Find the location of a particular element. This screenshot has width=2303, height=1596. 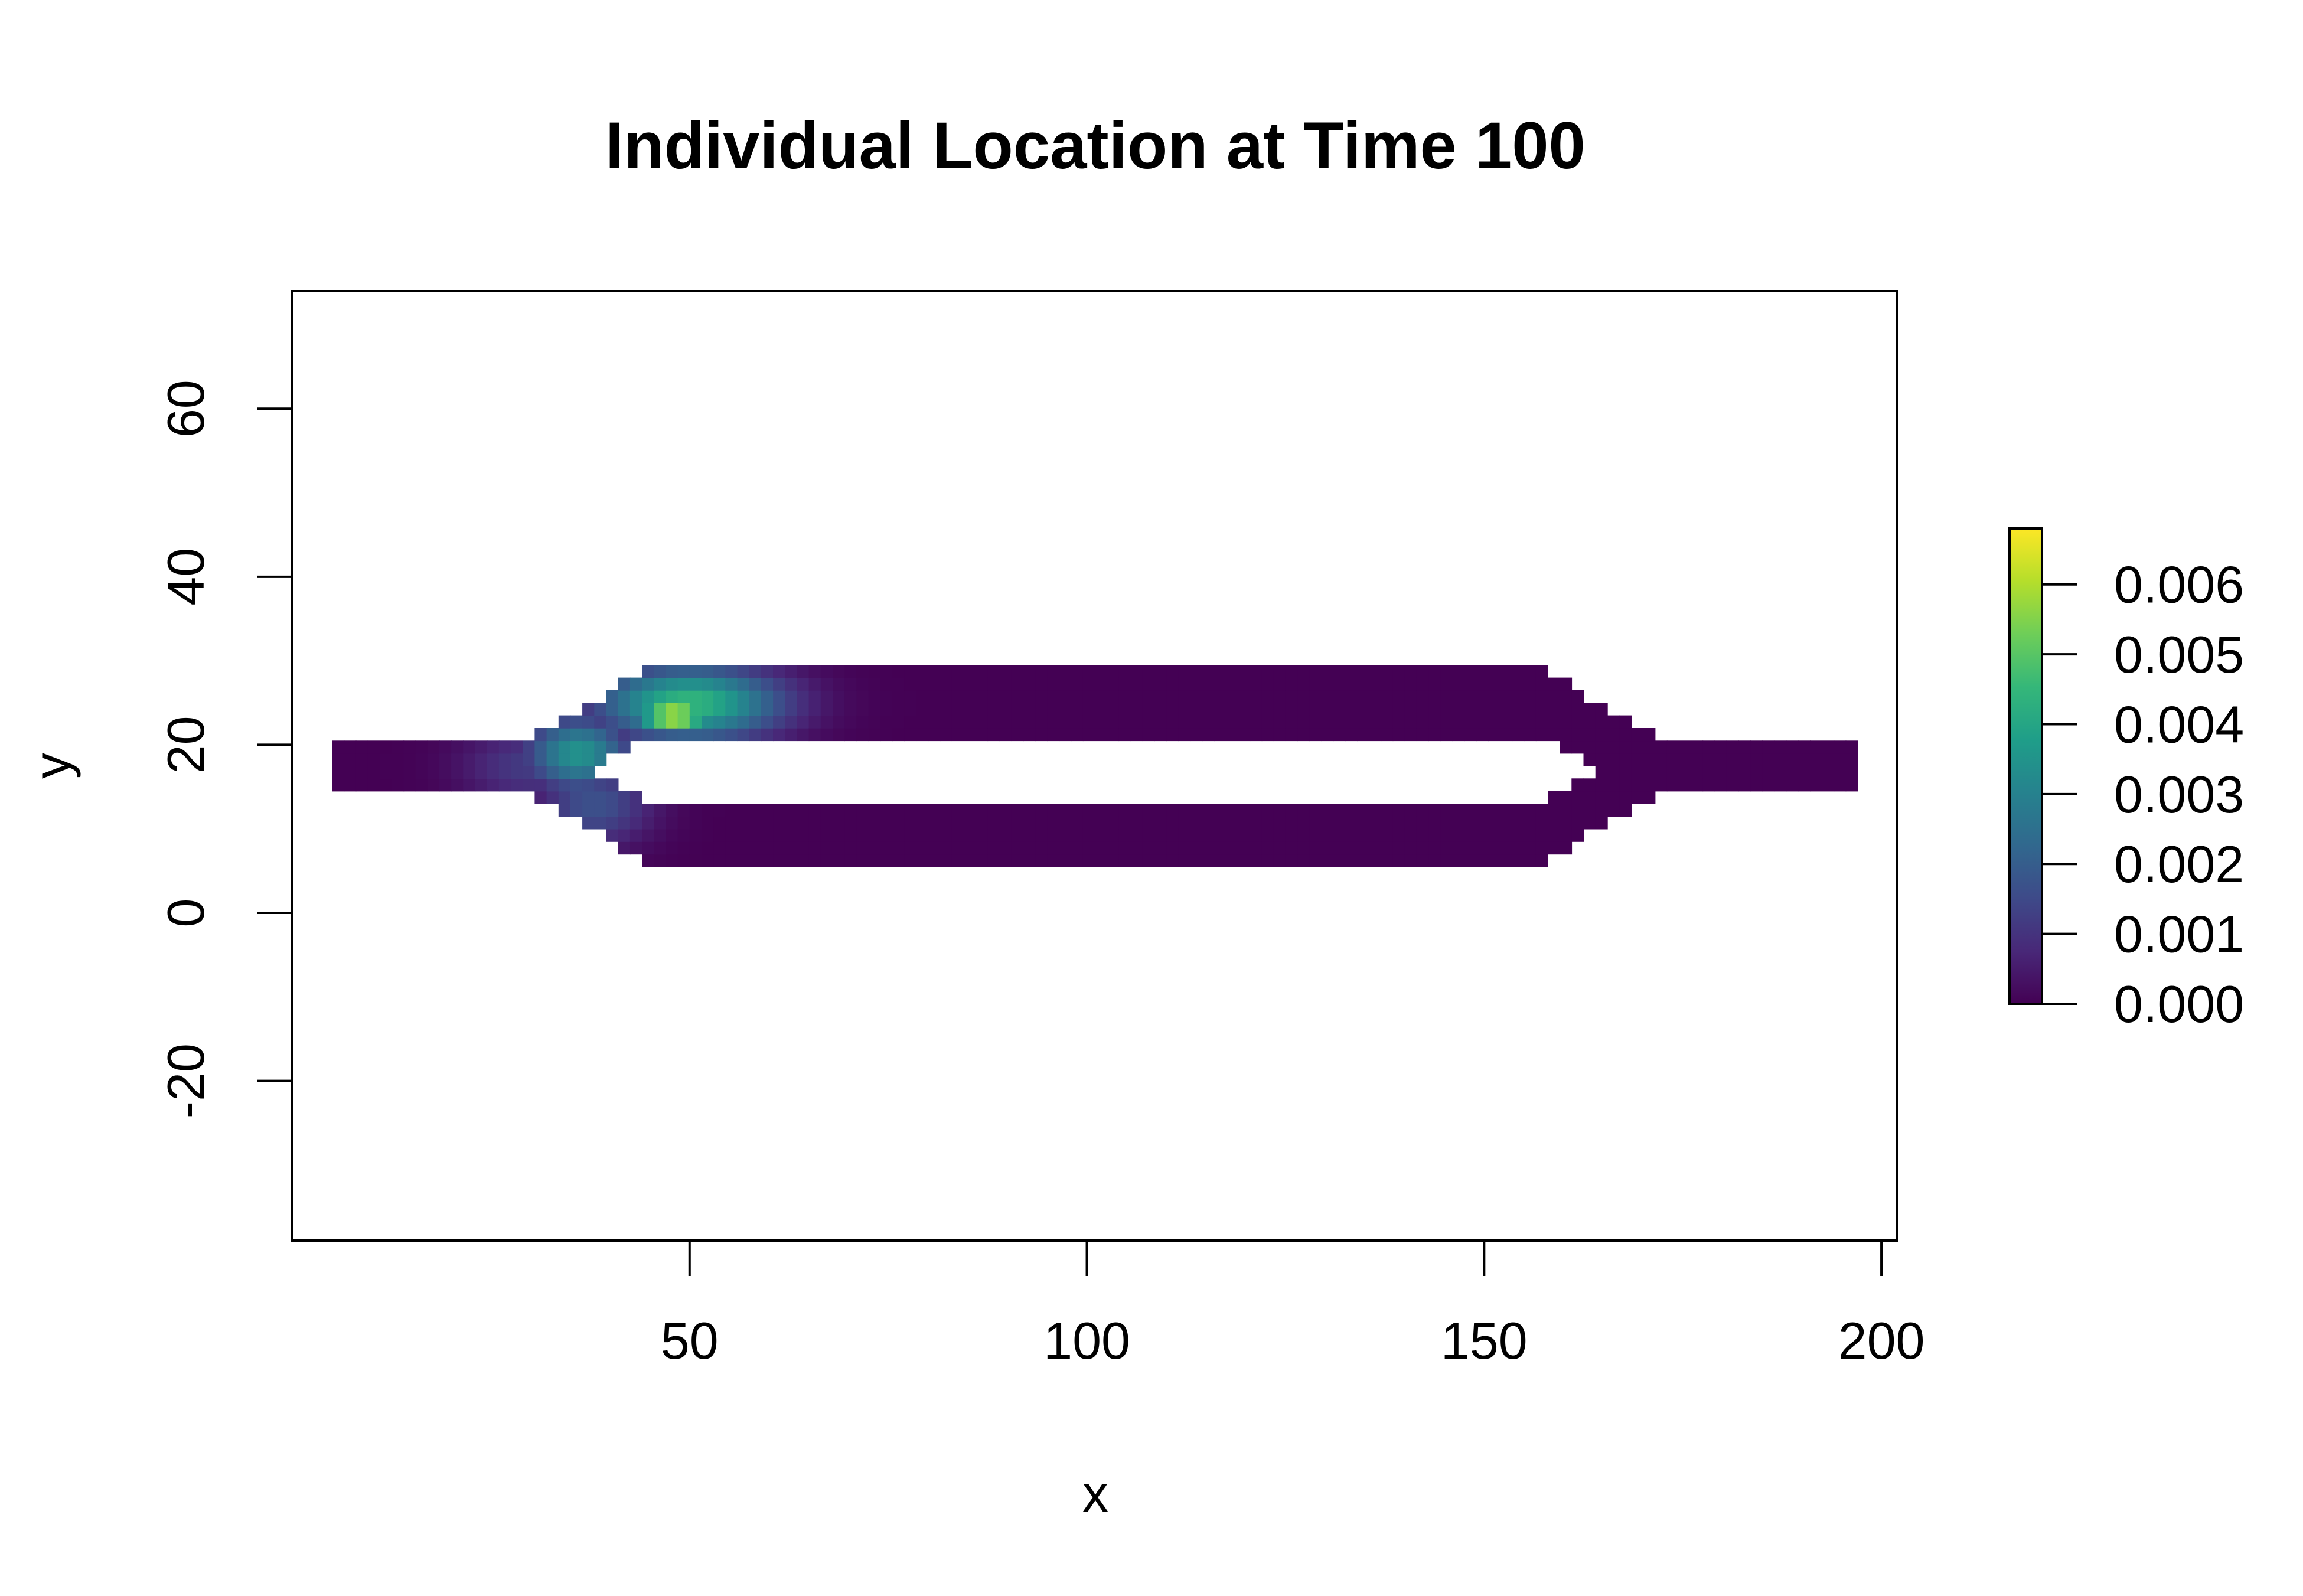

x-axis-title: x is located at coordinates (1095, 1494).